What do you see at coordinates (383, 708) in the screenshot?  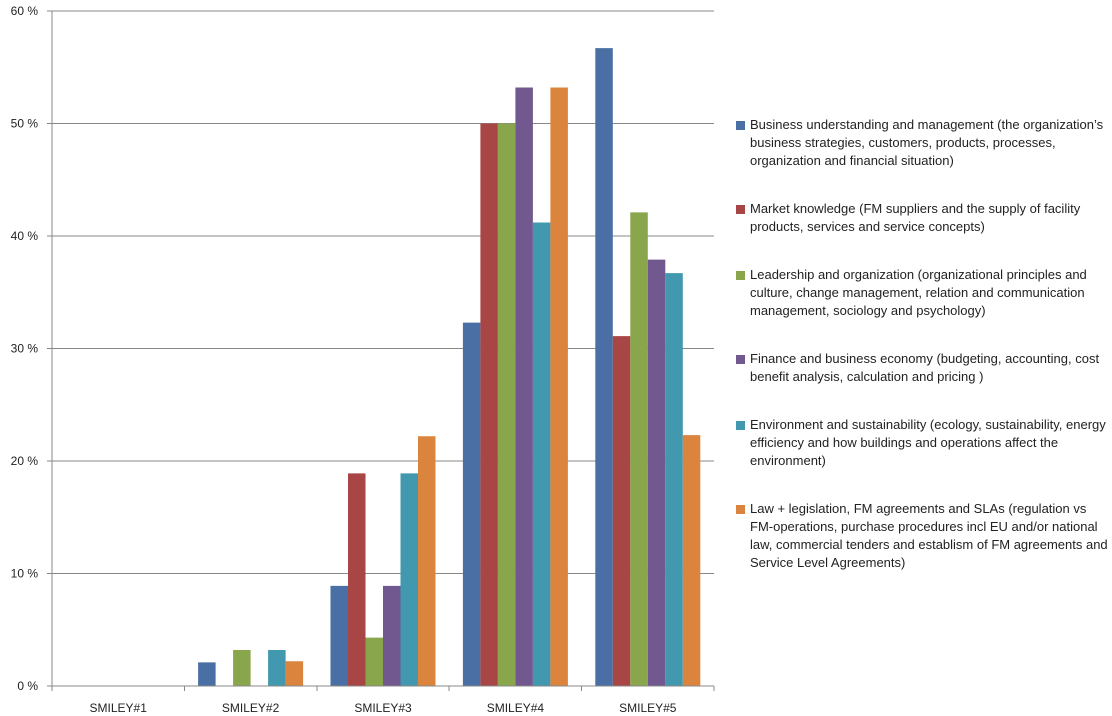 I see `x-tick-label: SMILEY#3` at bounding box center [383, 708].